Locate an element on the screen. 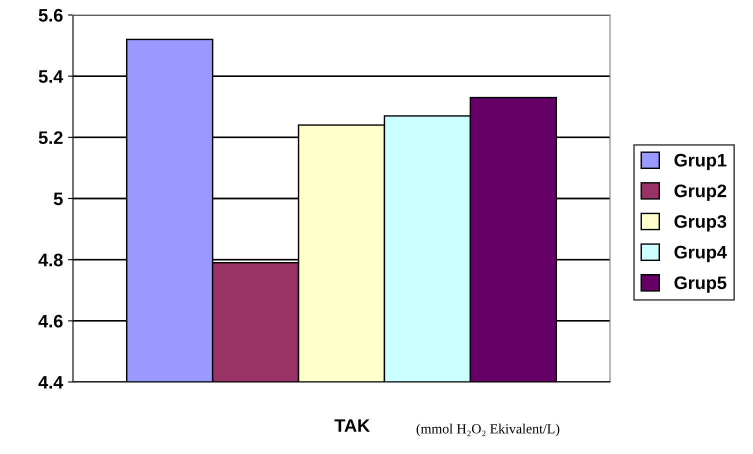  y-tick-label: 4.6 is located at coordinates (50, 321).